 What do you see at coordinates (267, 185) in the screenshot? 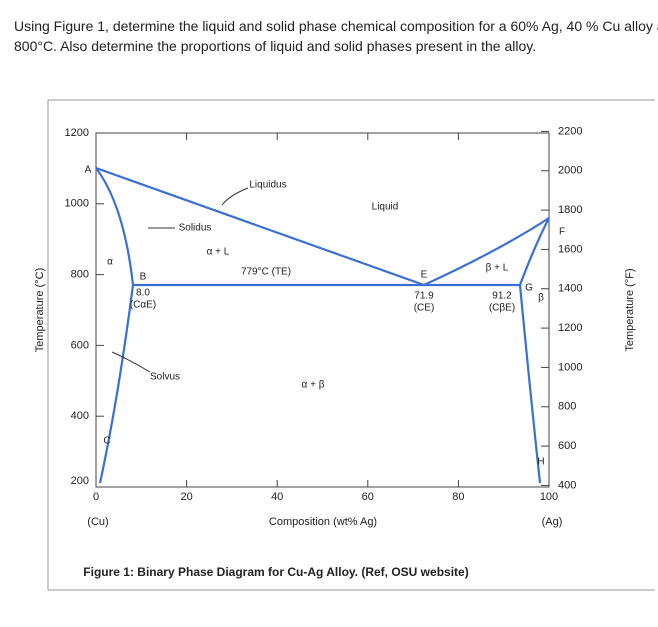
I see `annotation: Liquidus` at bounding box center [267, 185].